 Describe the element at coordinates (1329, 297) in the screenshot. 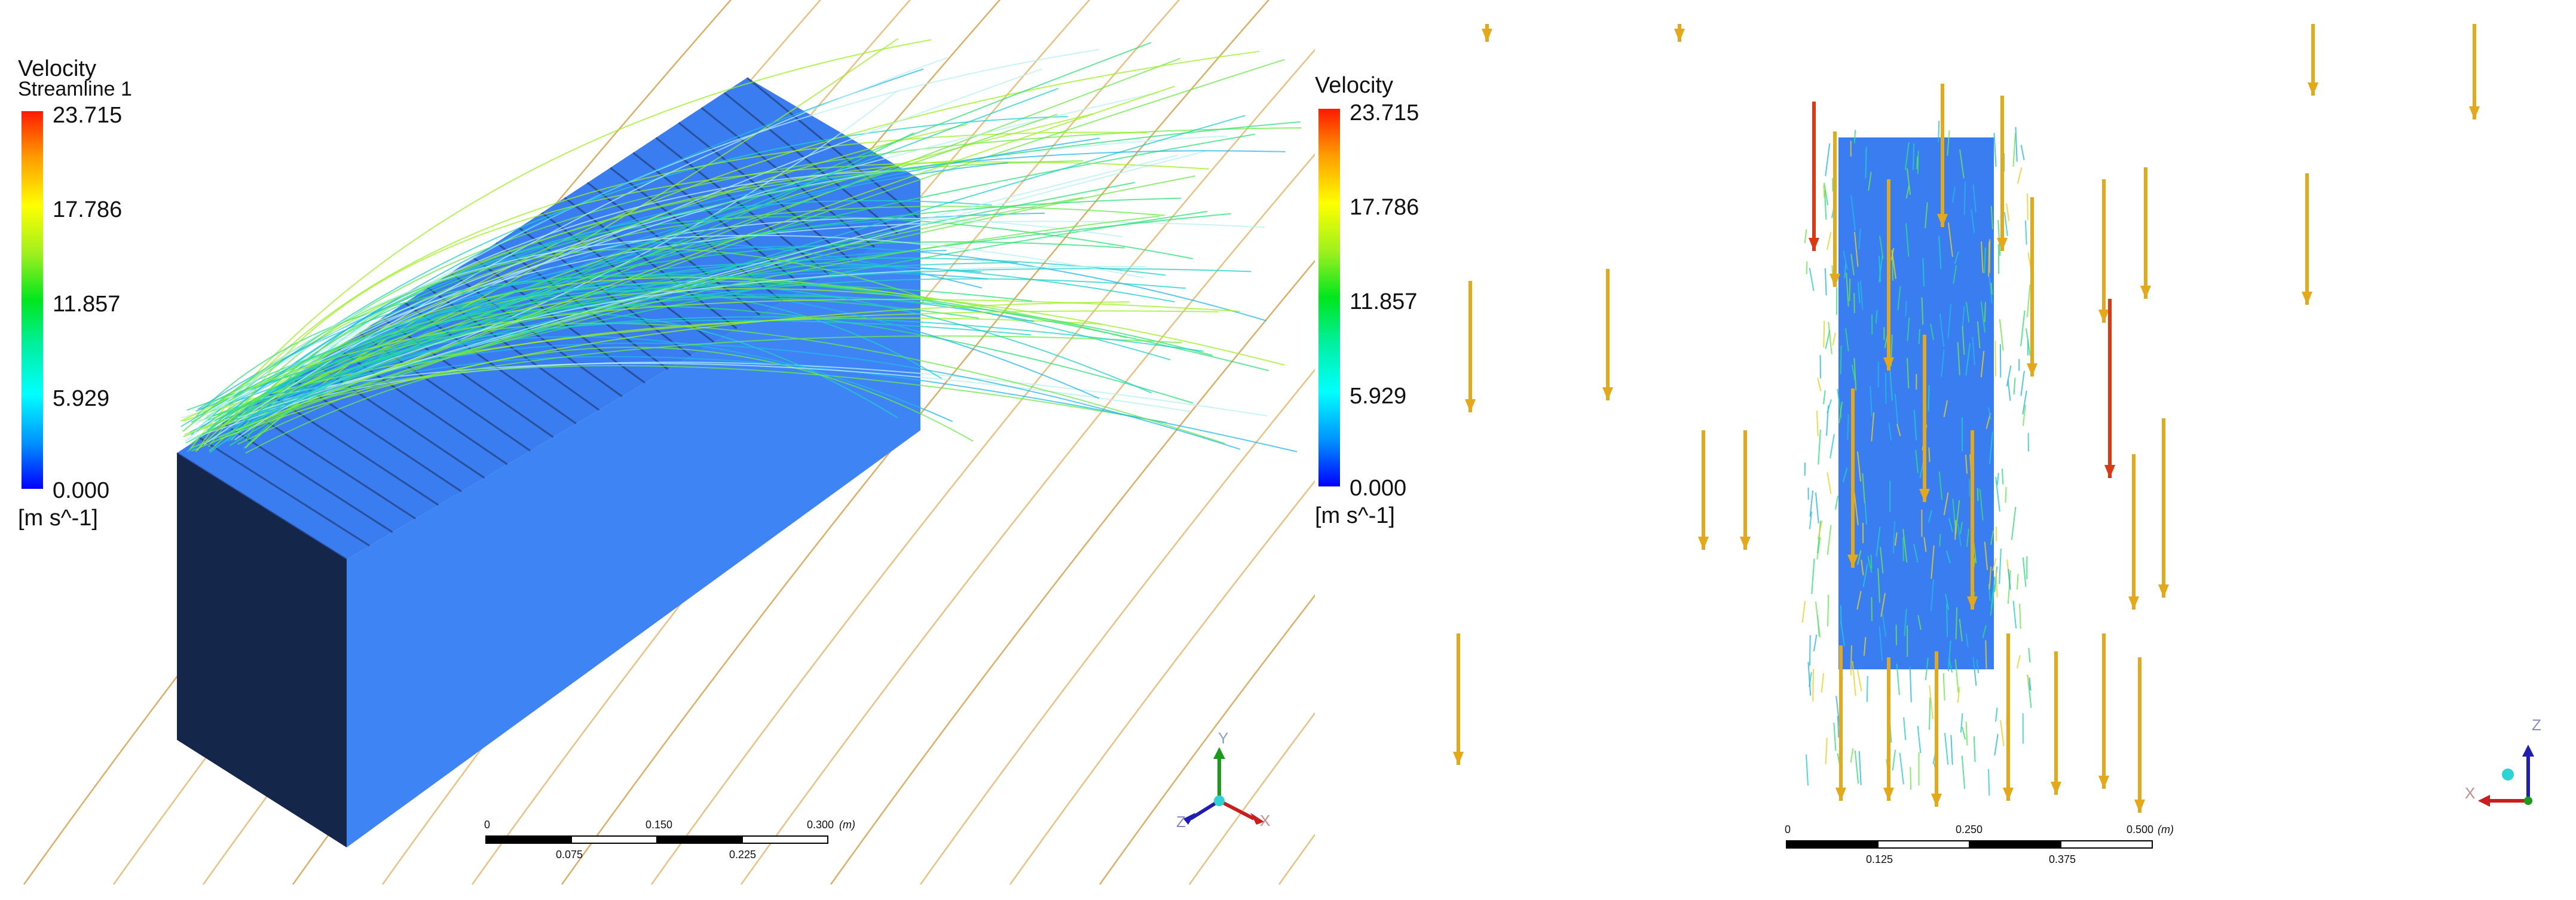

I see `color-bar` at that location.